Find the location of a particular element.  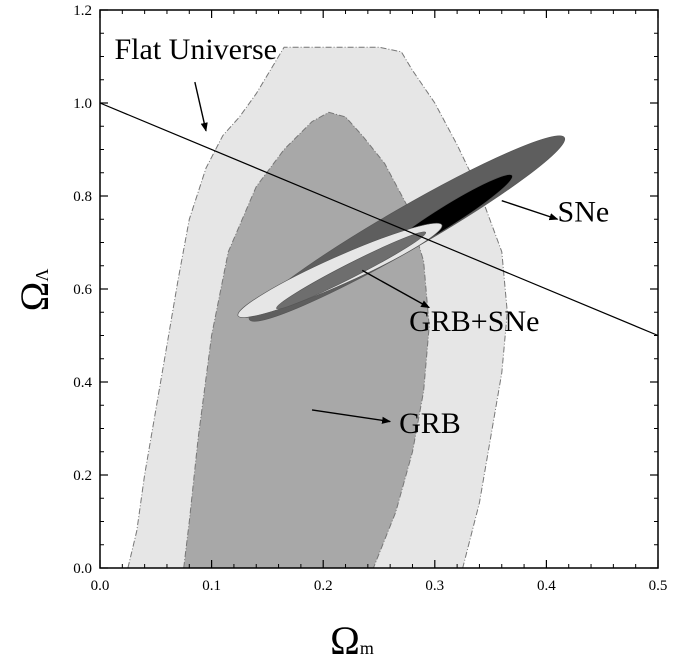

region-combined-inner is located at coordinates (351, 270).